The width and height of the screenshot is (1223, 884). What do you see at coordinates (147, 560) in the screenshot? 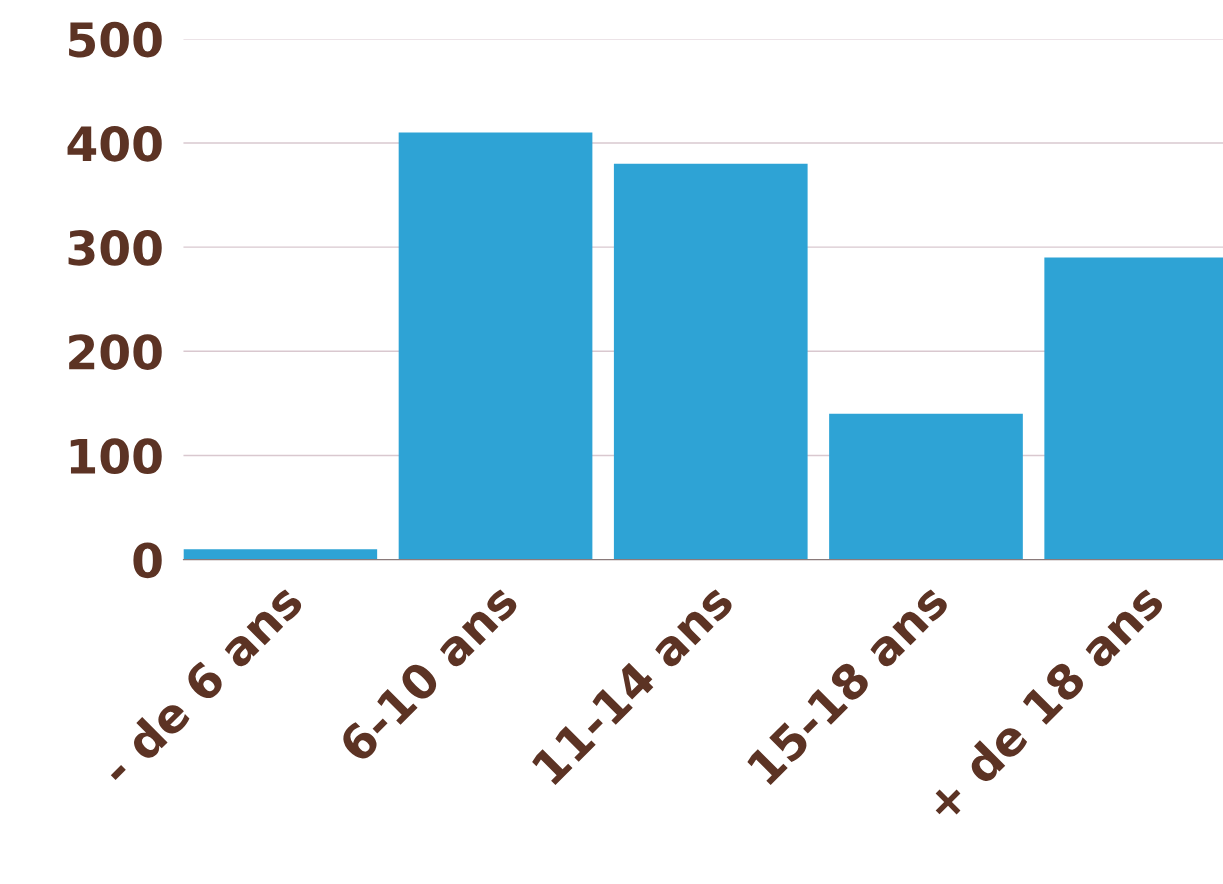
I see `y-tick-label: 0` at bounding box center [147, 560].